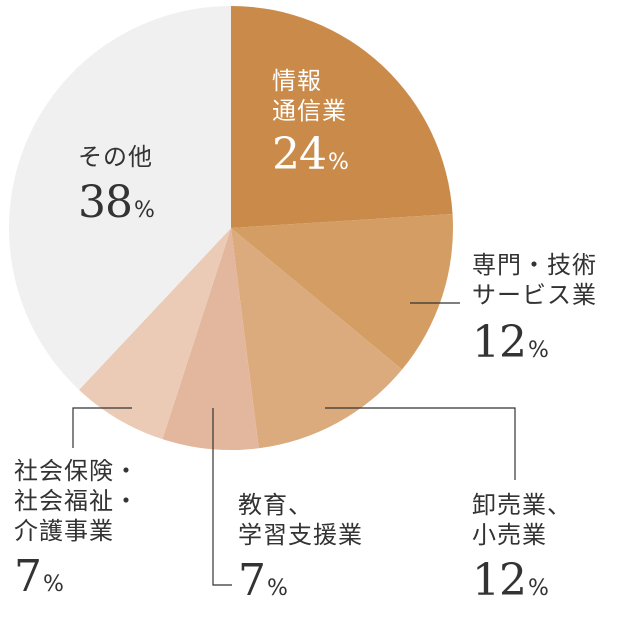 The height and width of the screenshot is (620, 620). I want to click on leader-line-social-welfare, so click(102, 427).